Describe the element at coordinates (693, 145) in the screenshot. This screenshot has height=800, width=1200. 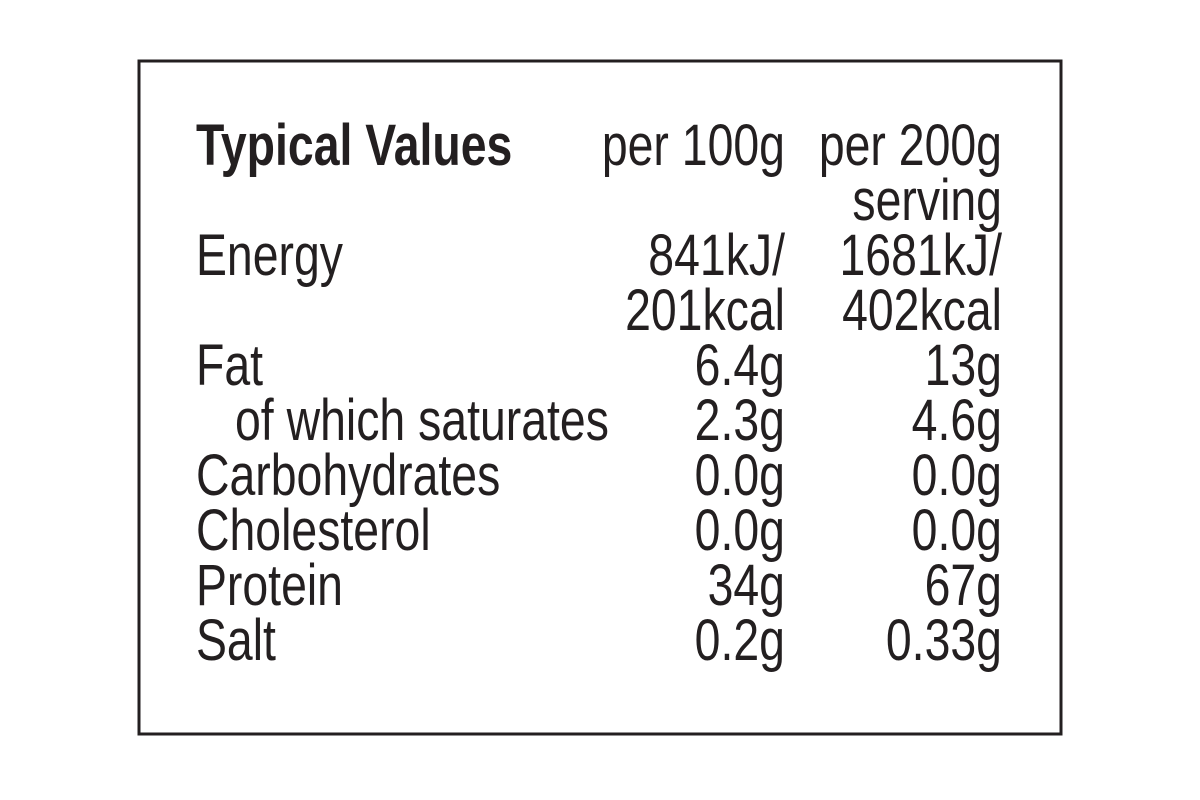
I see `column-header: per 100g` at that location.